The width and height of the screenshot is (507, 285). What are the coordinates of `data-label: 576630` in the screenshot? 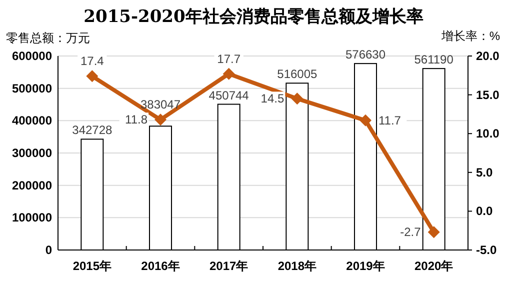 It's located at (365, 55).